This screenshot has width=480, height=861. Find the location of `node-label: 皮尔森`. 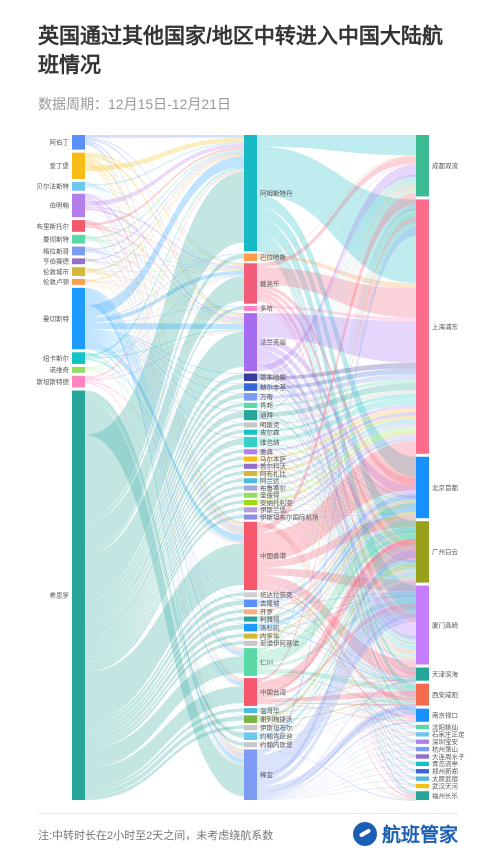

node-label: 皮尔森 is located at coordinates (270, 432).